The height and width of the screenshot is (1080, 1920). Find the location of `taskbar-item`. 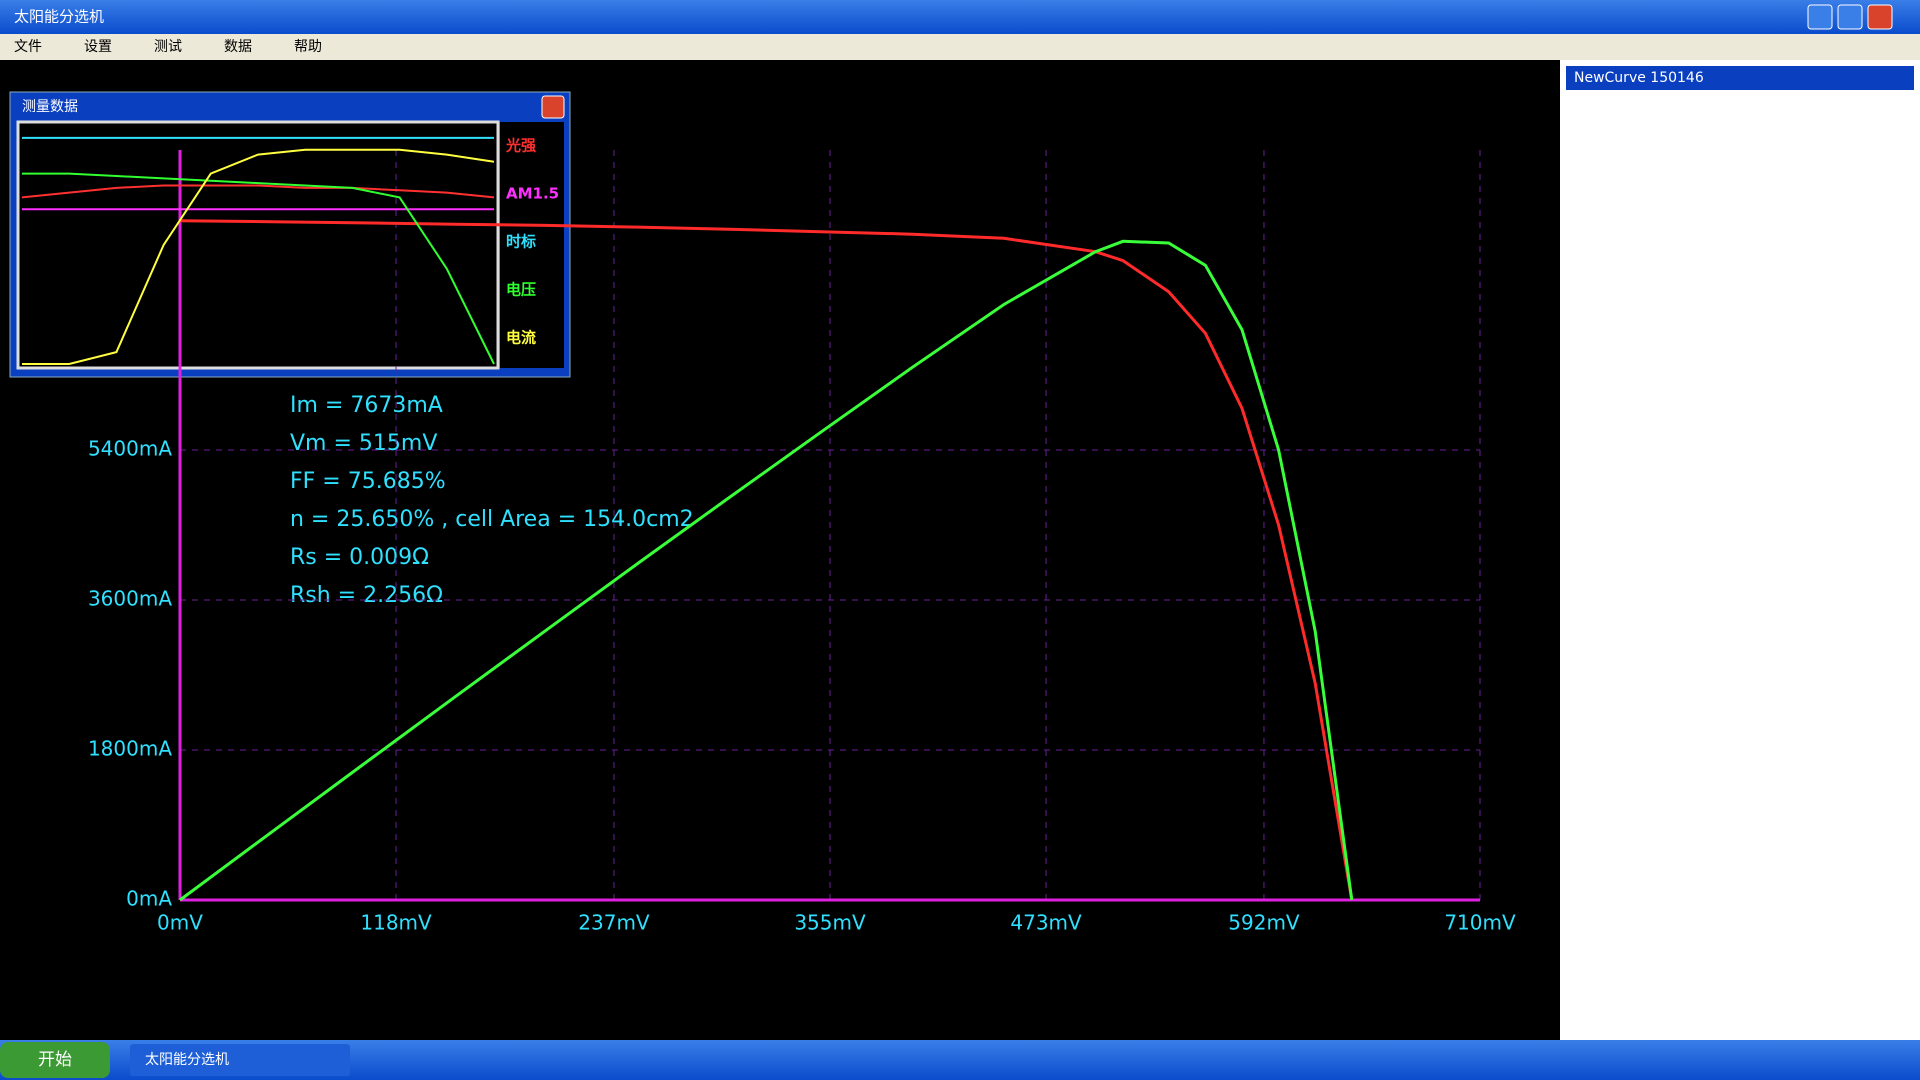

taskbar-item is located at coordinates (240, 1060).